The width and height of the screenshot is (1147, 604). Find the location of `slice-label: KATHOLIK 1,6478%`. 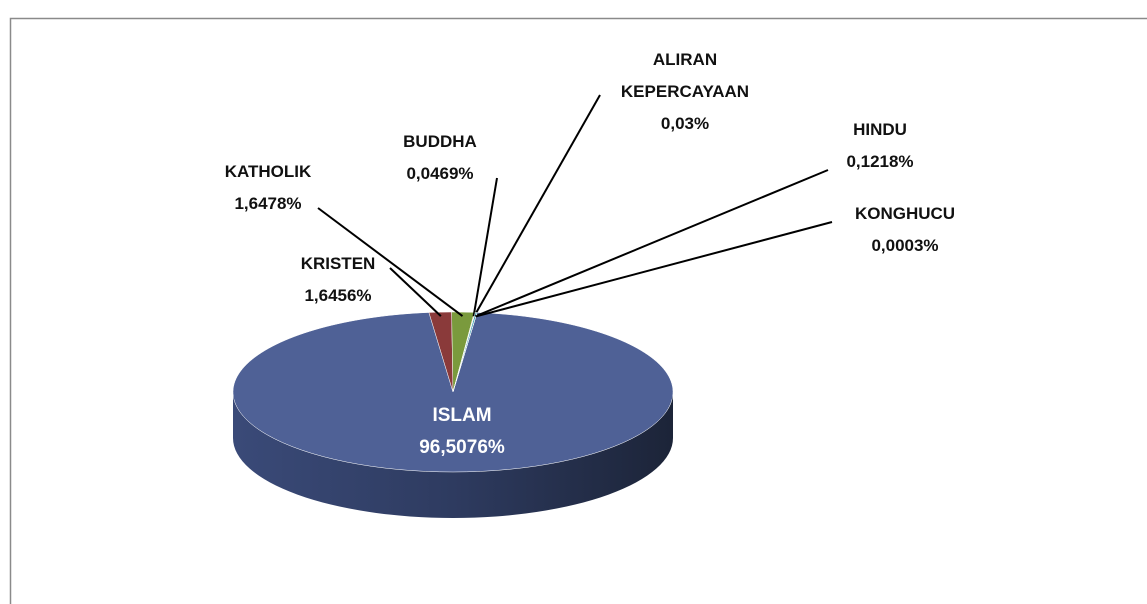

slice-label: KATHOLIK 1,6478% is located at coordinates (268, 188).